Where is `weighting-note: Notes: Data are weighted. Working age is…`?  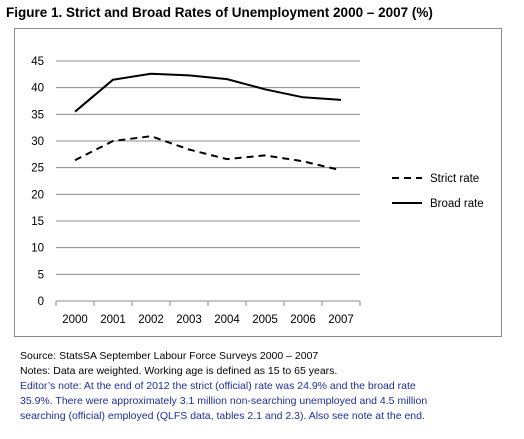 weighting-note: Notes: Data are weighted. Working age is… is located at coordinates (179, 371).